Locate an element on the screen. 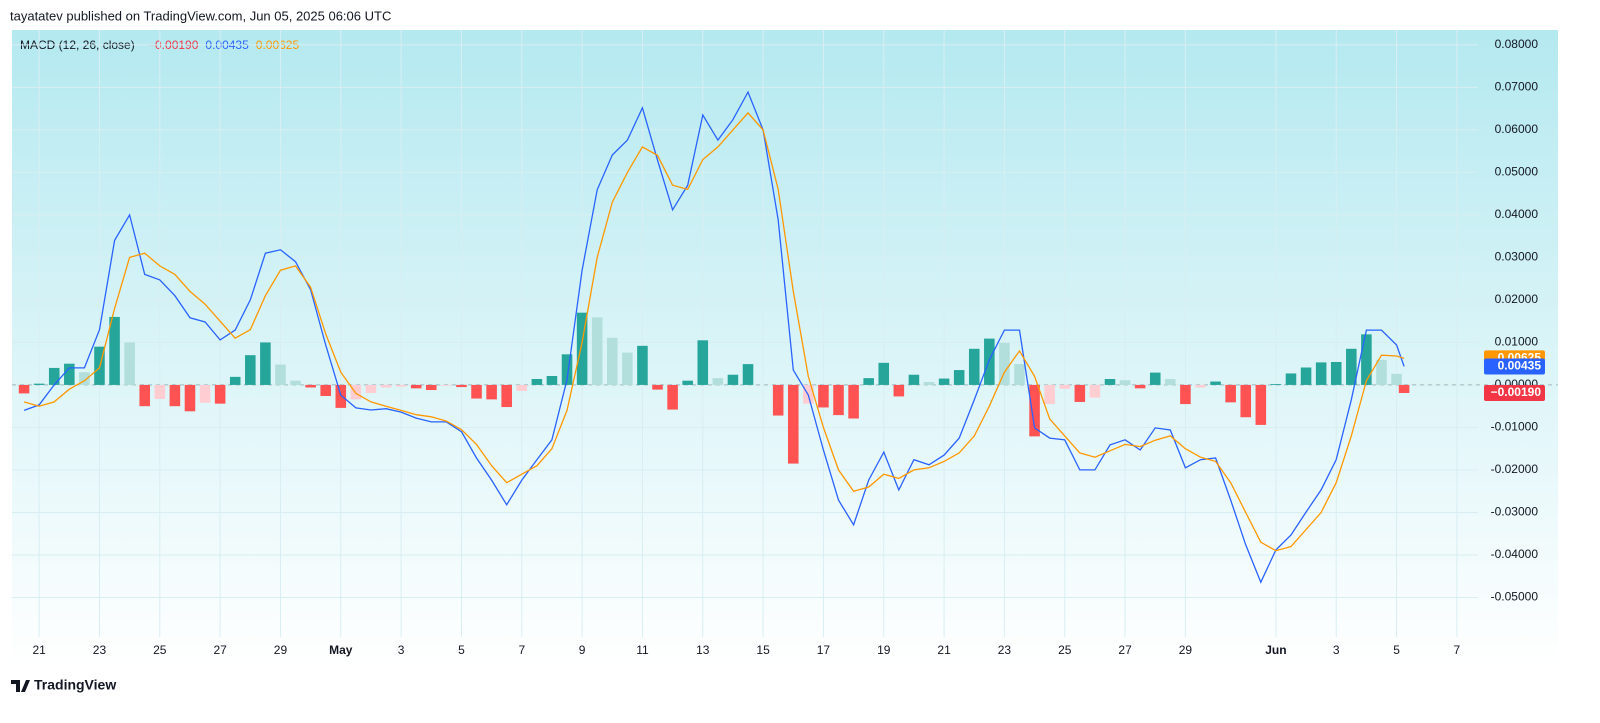 The width and height of the screenshot is (1600, 723). y-tick-label: 0.01000 is located at coordinates (1517, 342).